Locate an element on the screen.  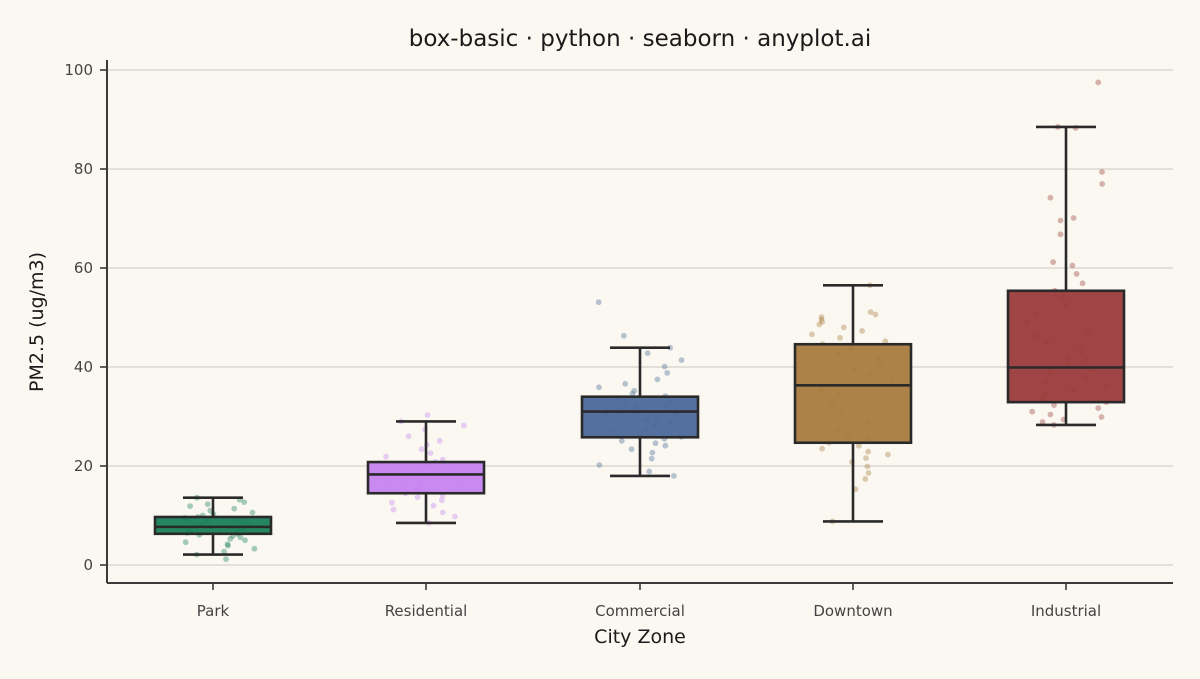
y-tick-label: 40 is located at coordinates (83, 367).